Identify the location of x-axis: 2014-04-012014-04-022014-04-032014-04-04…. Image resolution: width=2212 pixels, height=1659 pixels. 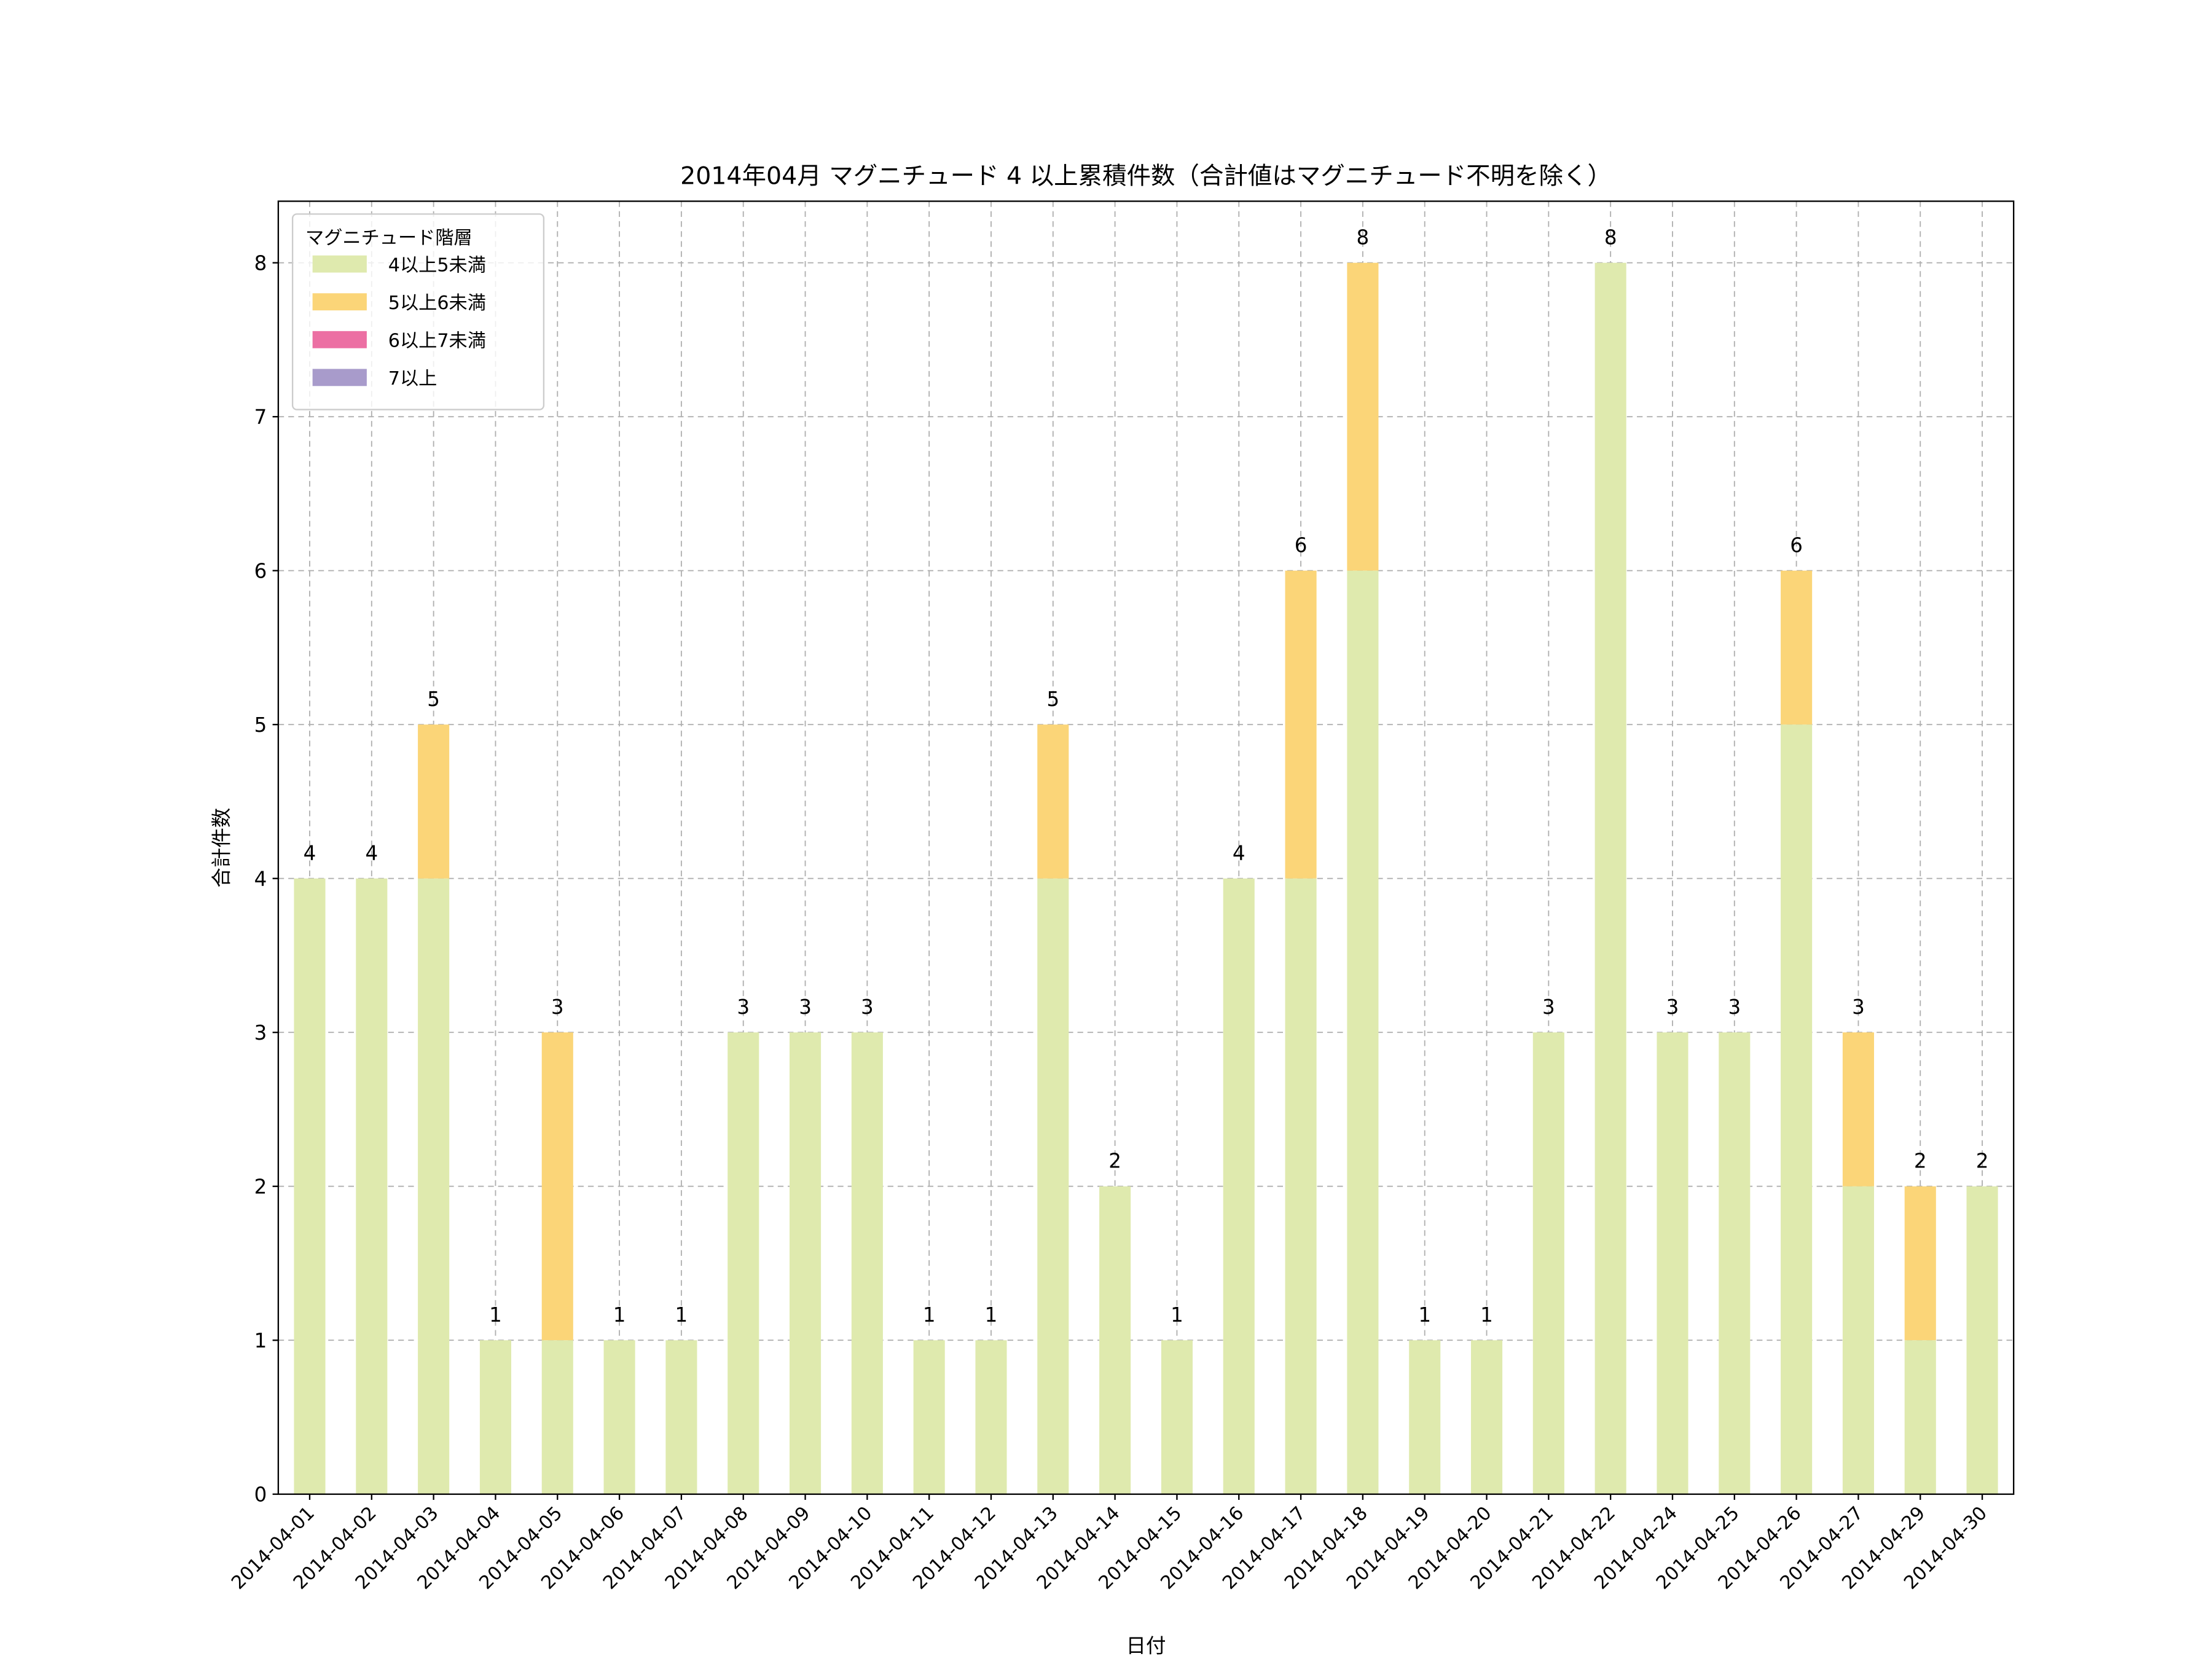
(1109, 1544).